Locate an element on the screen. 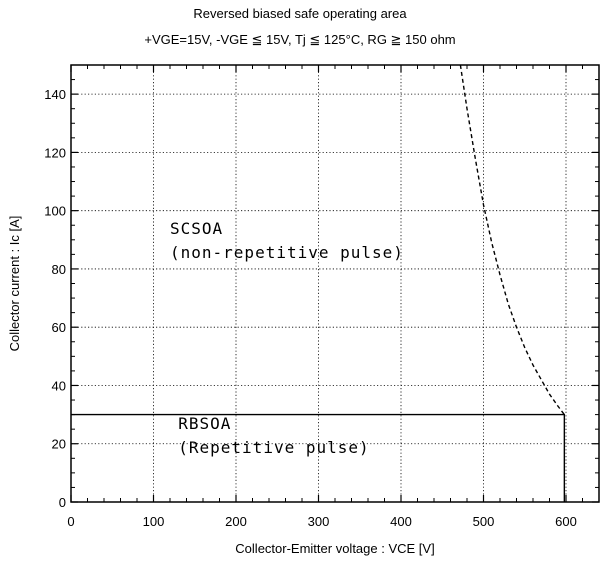 Image resolution: width=600 pixels, height=562 pixels. x-tick-label: 600 is located at coordinates (566, 521).